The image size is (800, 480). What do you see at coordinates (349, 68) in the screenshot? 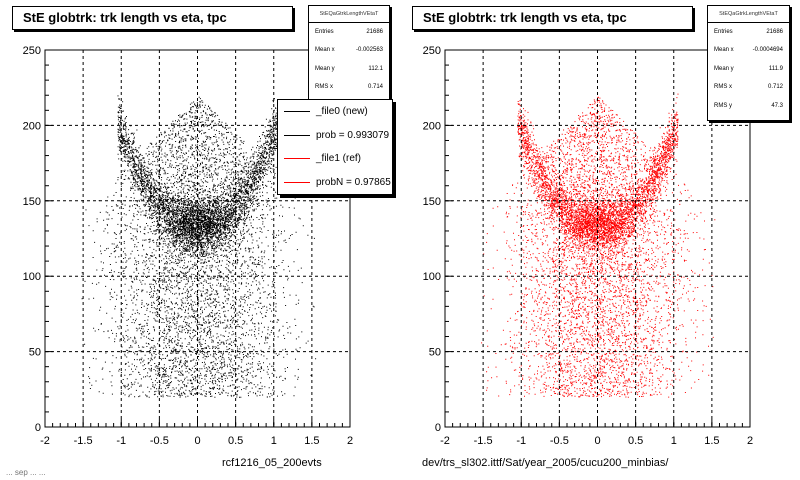
I see `stats-row-mean-y: Mean y 112.1` at bounding box center [349, 68].